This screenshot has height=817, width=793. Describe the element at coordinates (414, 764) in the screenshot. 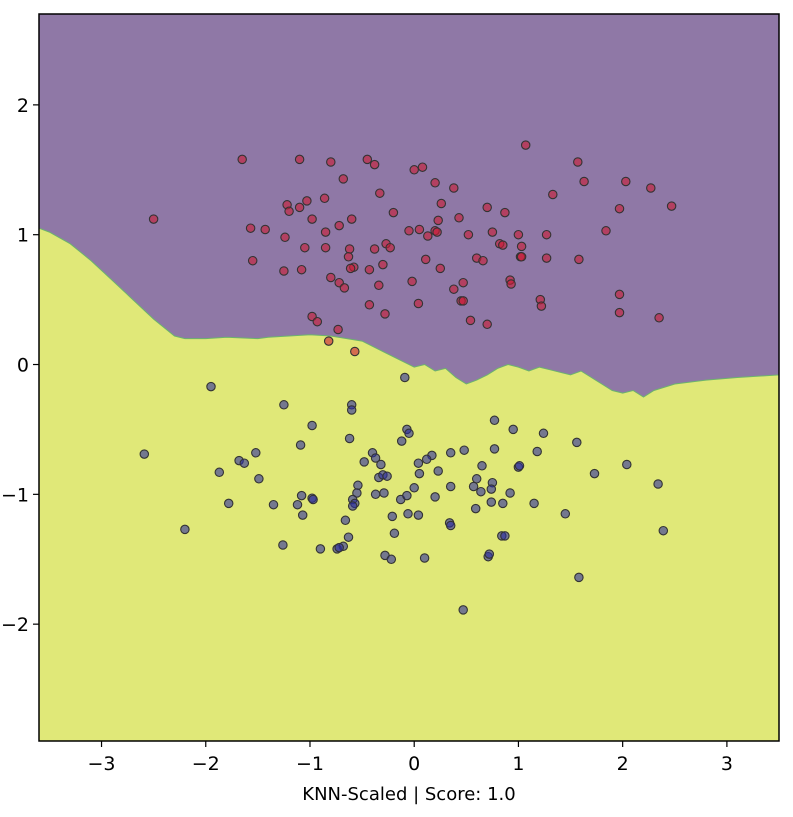

I see `x-tick-label: 0` at that location.